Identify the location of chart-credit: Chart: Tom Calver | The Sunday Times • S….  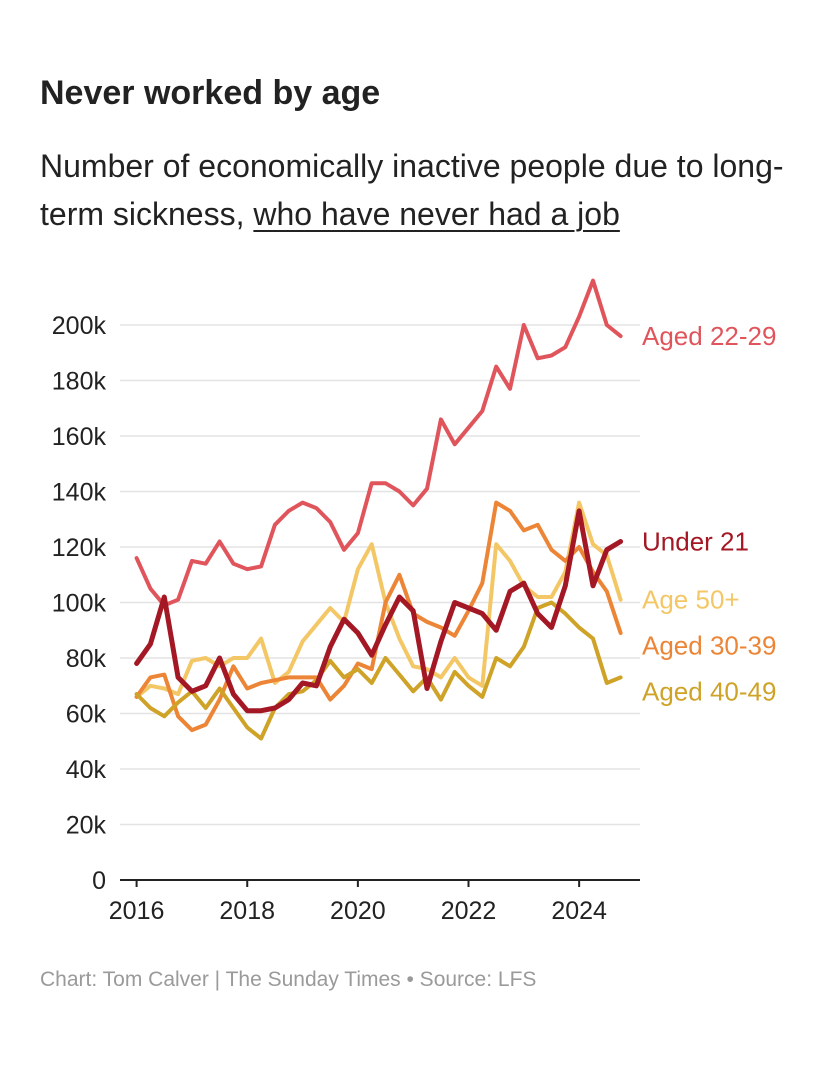
(288, 979).